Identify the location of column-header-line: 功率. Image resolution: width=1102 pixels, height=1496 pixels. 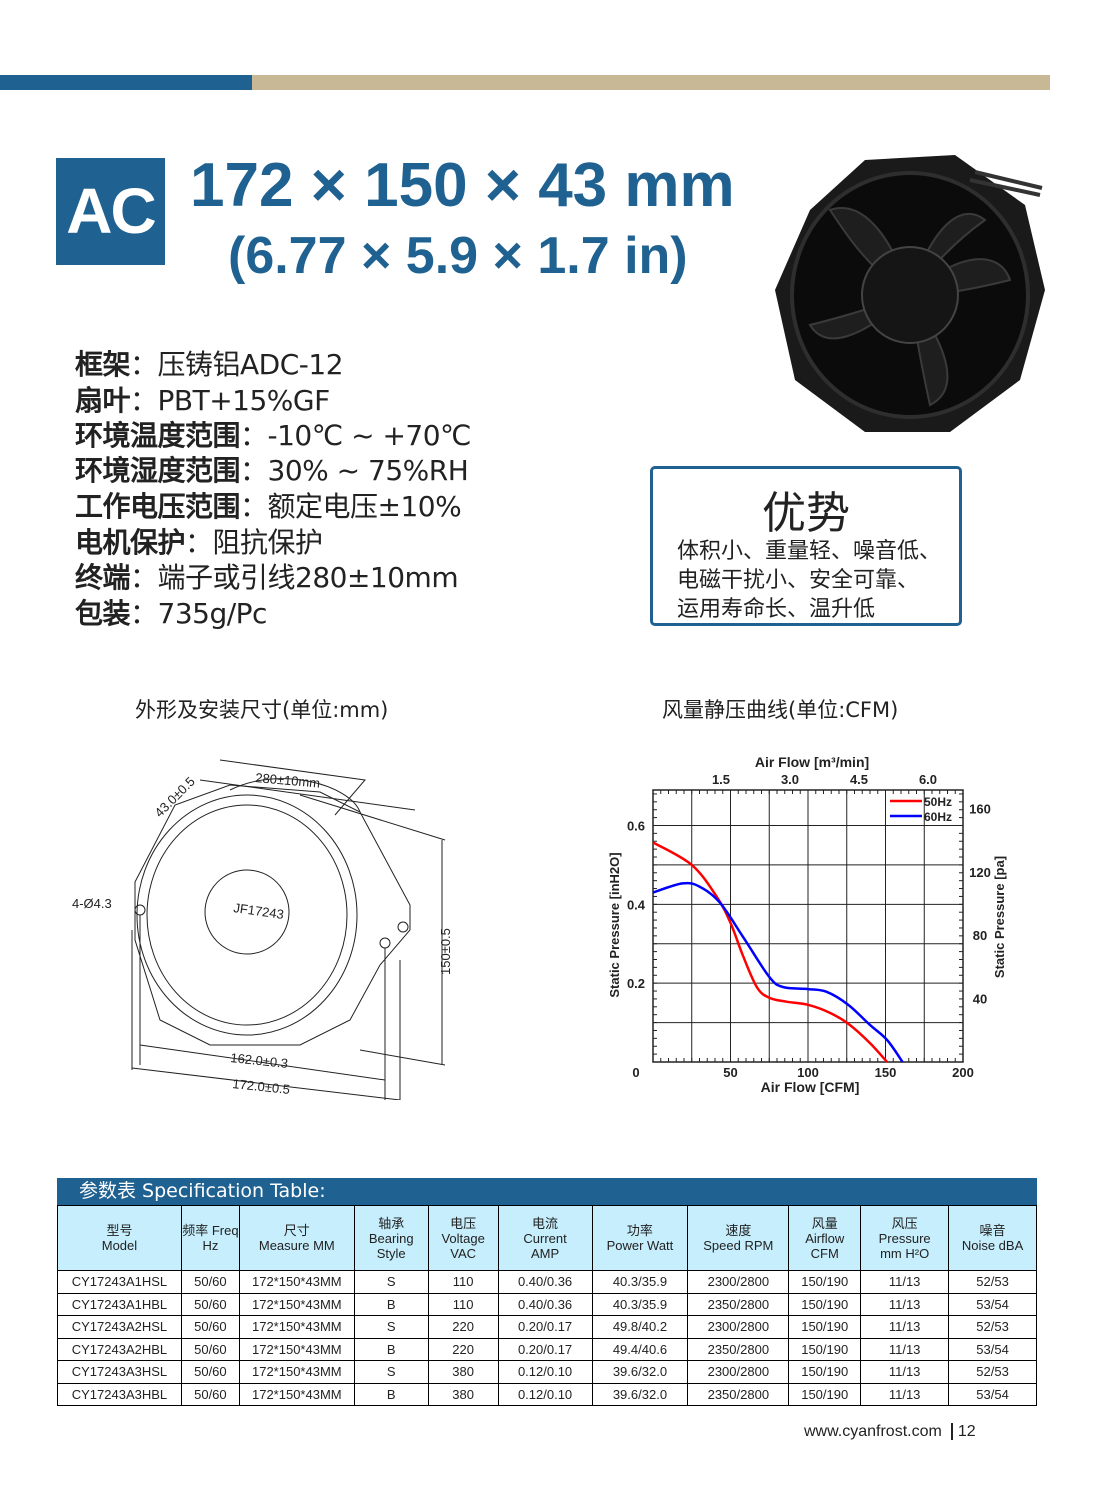
(639, 1230).